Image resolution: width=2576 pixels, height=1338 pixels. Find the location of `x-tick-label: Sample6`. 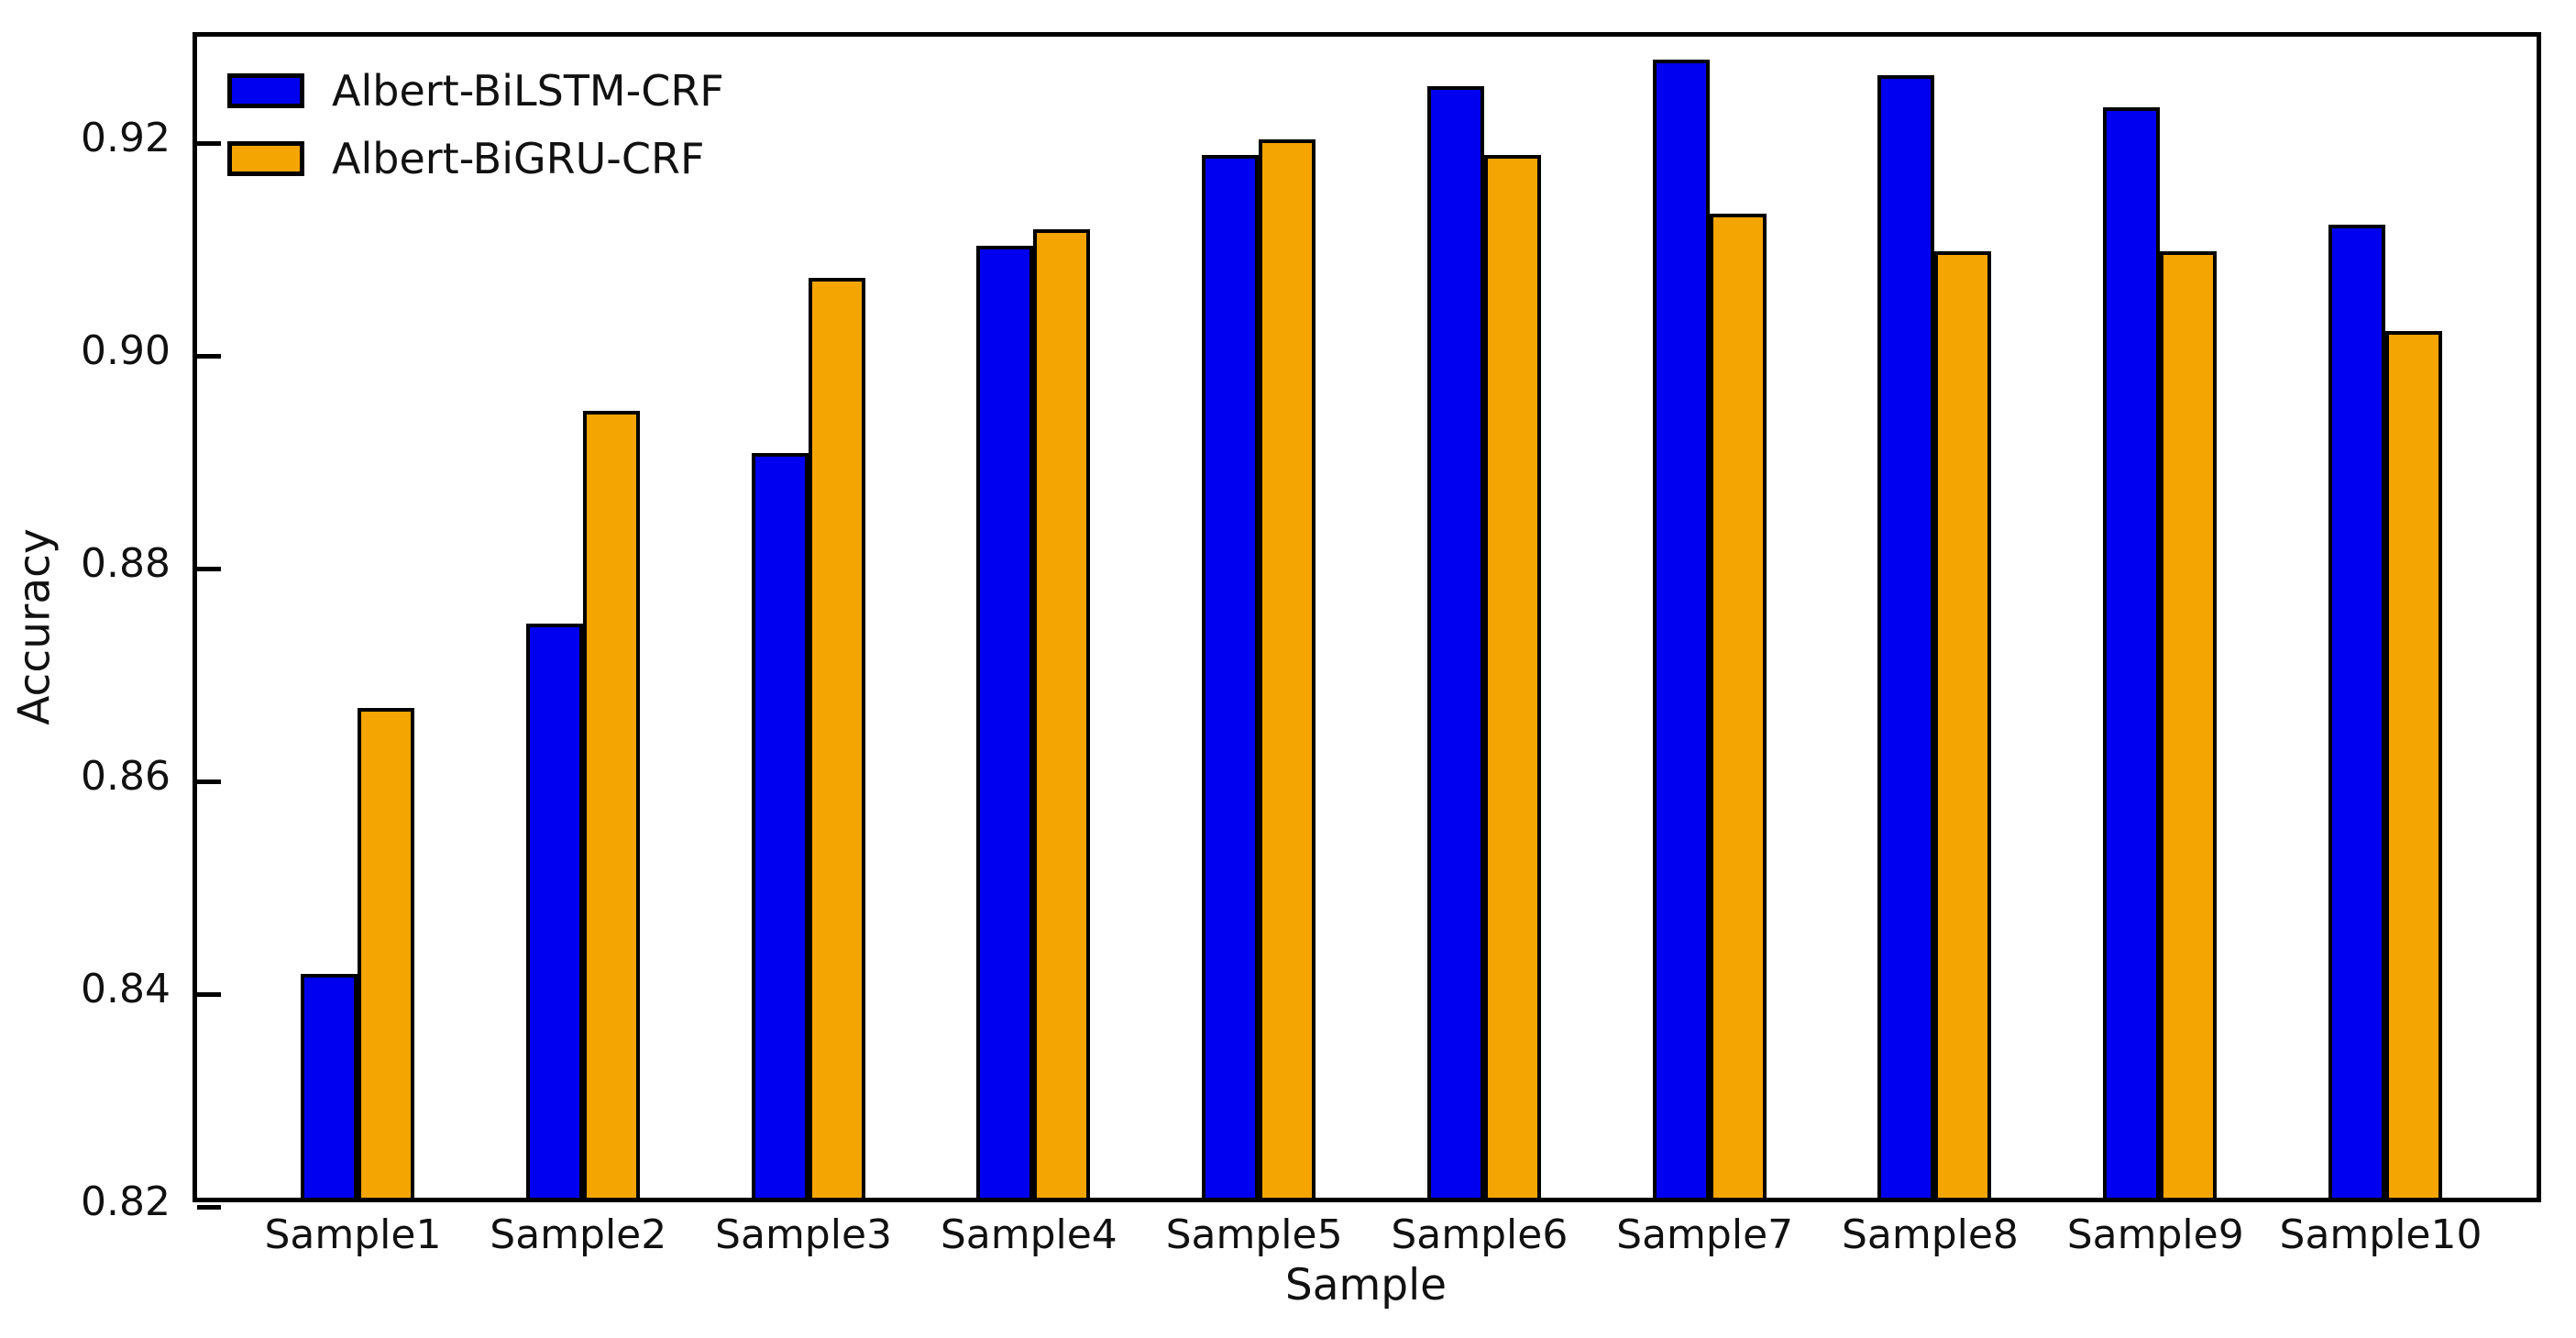

x-tick-label: Sample6 is located at coordinates (1480, 1234).